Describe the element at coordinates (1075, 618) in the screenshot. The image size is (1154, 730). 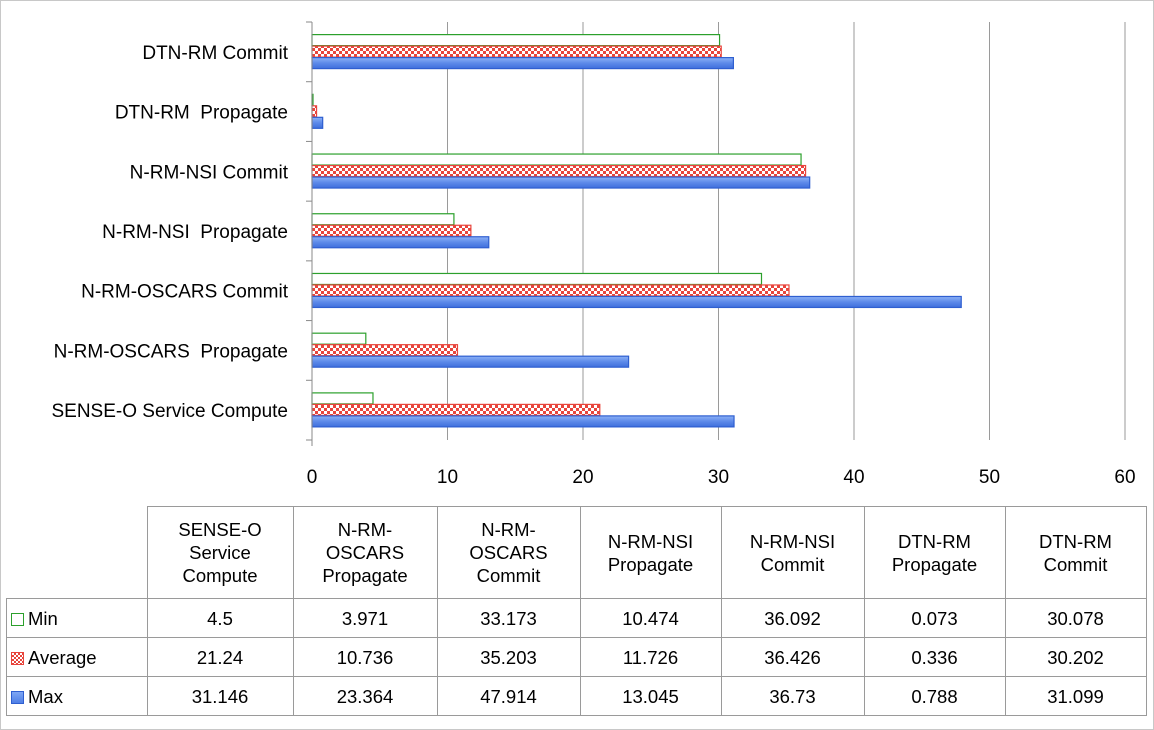
I see `table-cell: 30.078` at that location.